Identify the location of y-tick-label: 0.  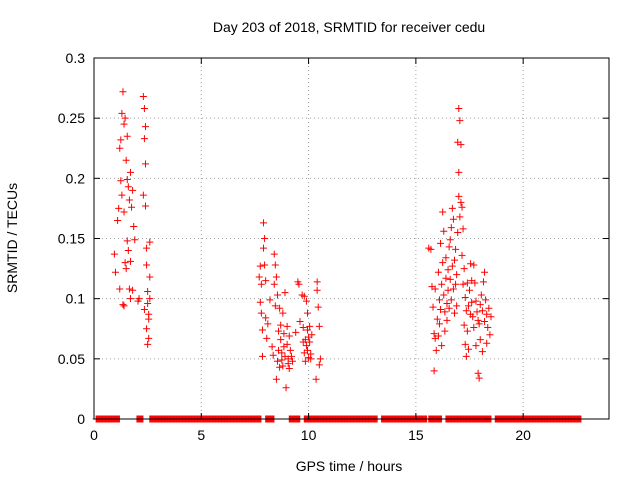
(81, 419).